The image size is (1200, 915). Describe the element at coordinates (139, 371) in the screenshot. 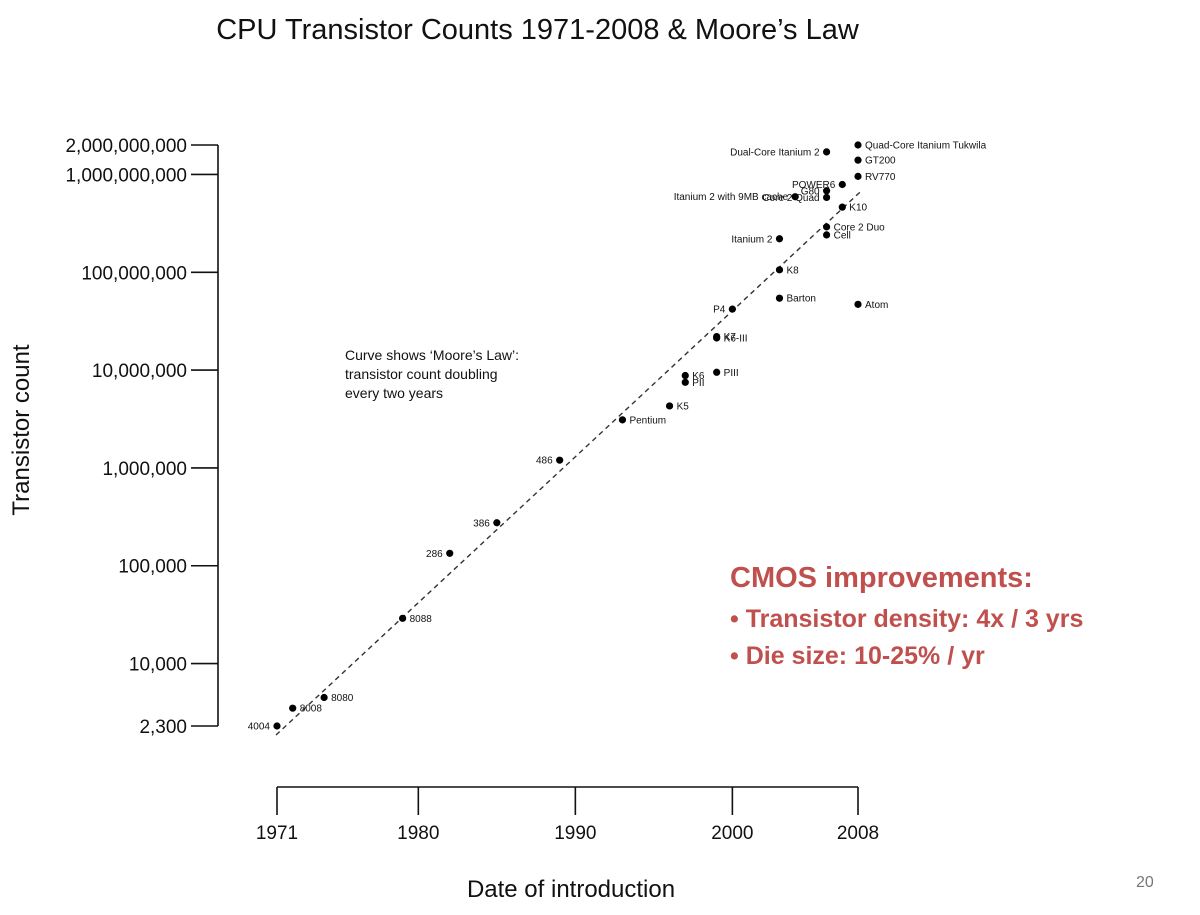

I see `y-tick-label: 10,000,000` at that location.